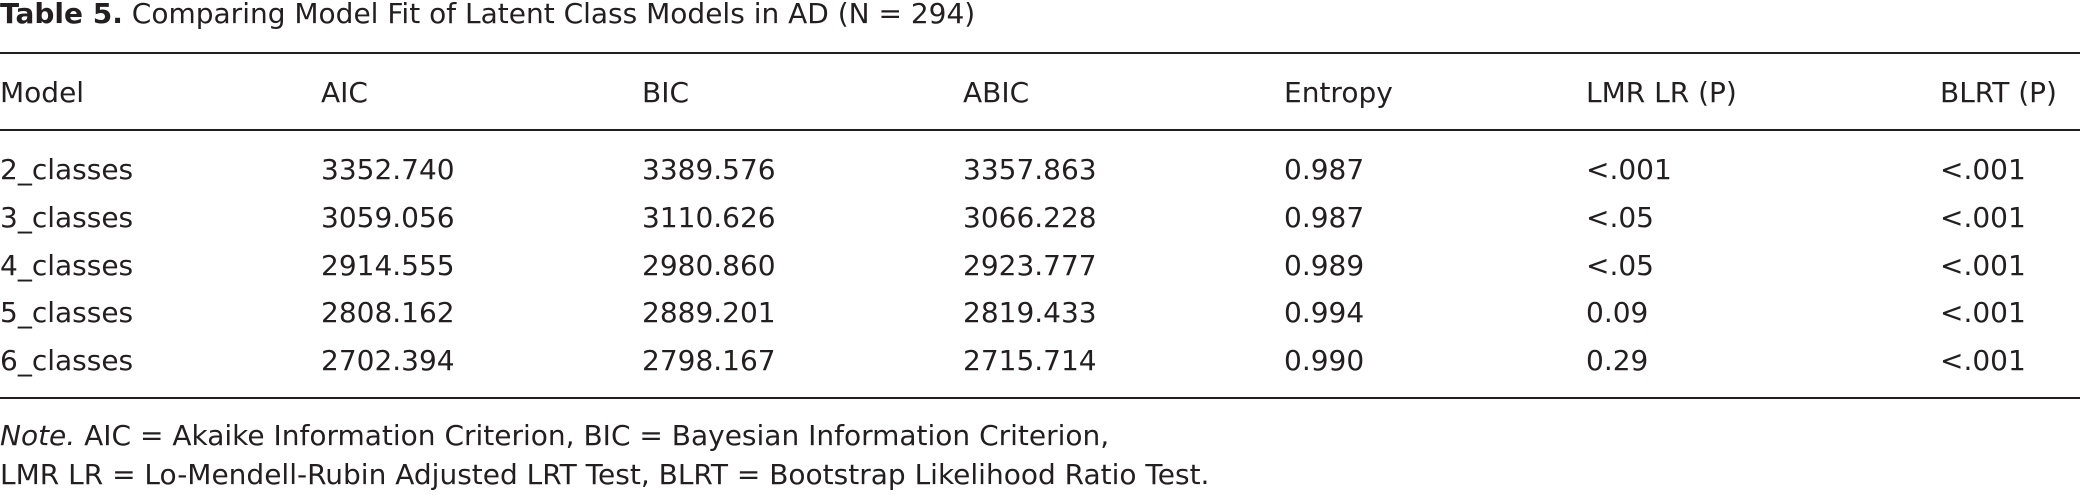 Image resolution: width=2080 pixels, height=495 pixels. What do you see at coordinates (67, 313) in the screenshot?
I see `table-cell: 5_classes` at bounding box center [67, 313].